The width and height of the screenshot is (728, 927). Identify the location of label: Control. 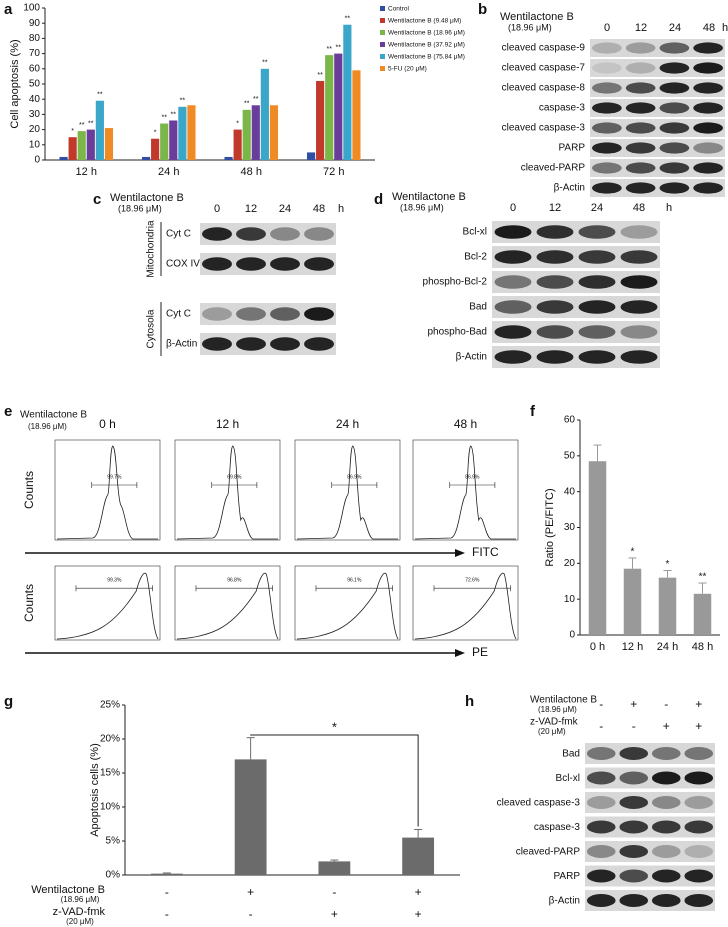
(399, 9).